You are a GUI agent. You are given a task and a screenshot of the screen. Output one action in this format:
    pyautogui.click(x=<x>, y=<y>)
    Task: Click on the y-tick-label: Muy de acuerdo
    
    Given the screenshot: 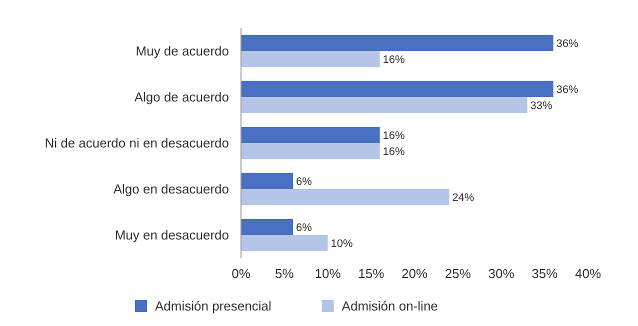 What is the action you would take?
    pyautogui.click(x=182, y=51)
    